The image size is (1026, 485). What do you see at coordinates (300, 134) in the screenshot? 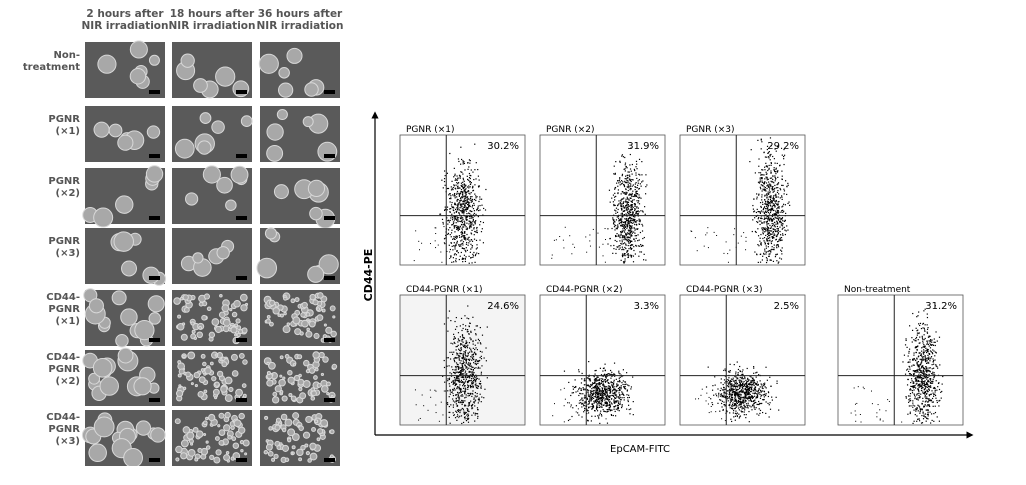
I see `micrograph` at bounding box center [300, 134].